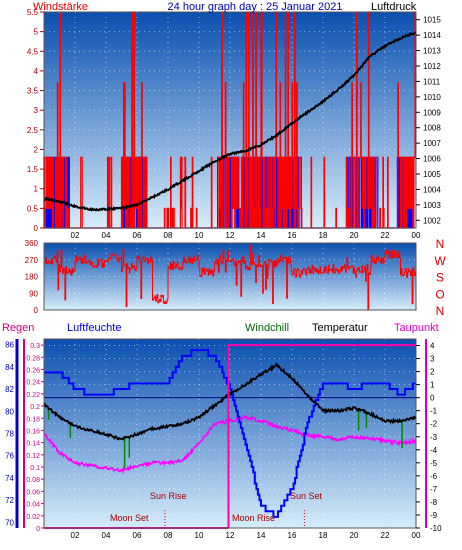  What do you see at coordinates (32, 260) in the screenshot?
I see `panel2-left-tick-label: 270` at bounding box center [32, 260].